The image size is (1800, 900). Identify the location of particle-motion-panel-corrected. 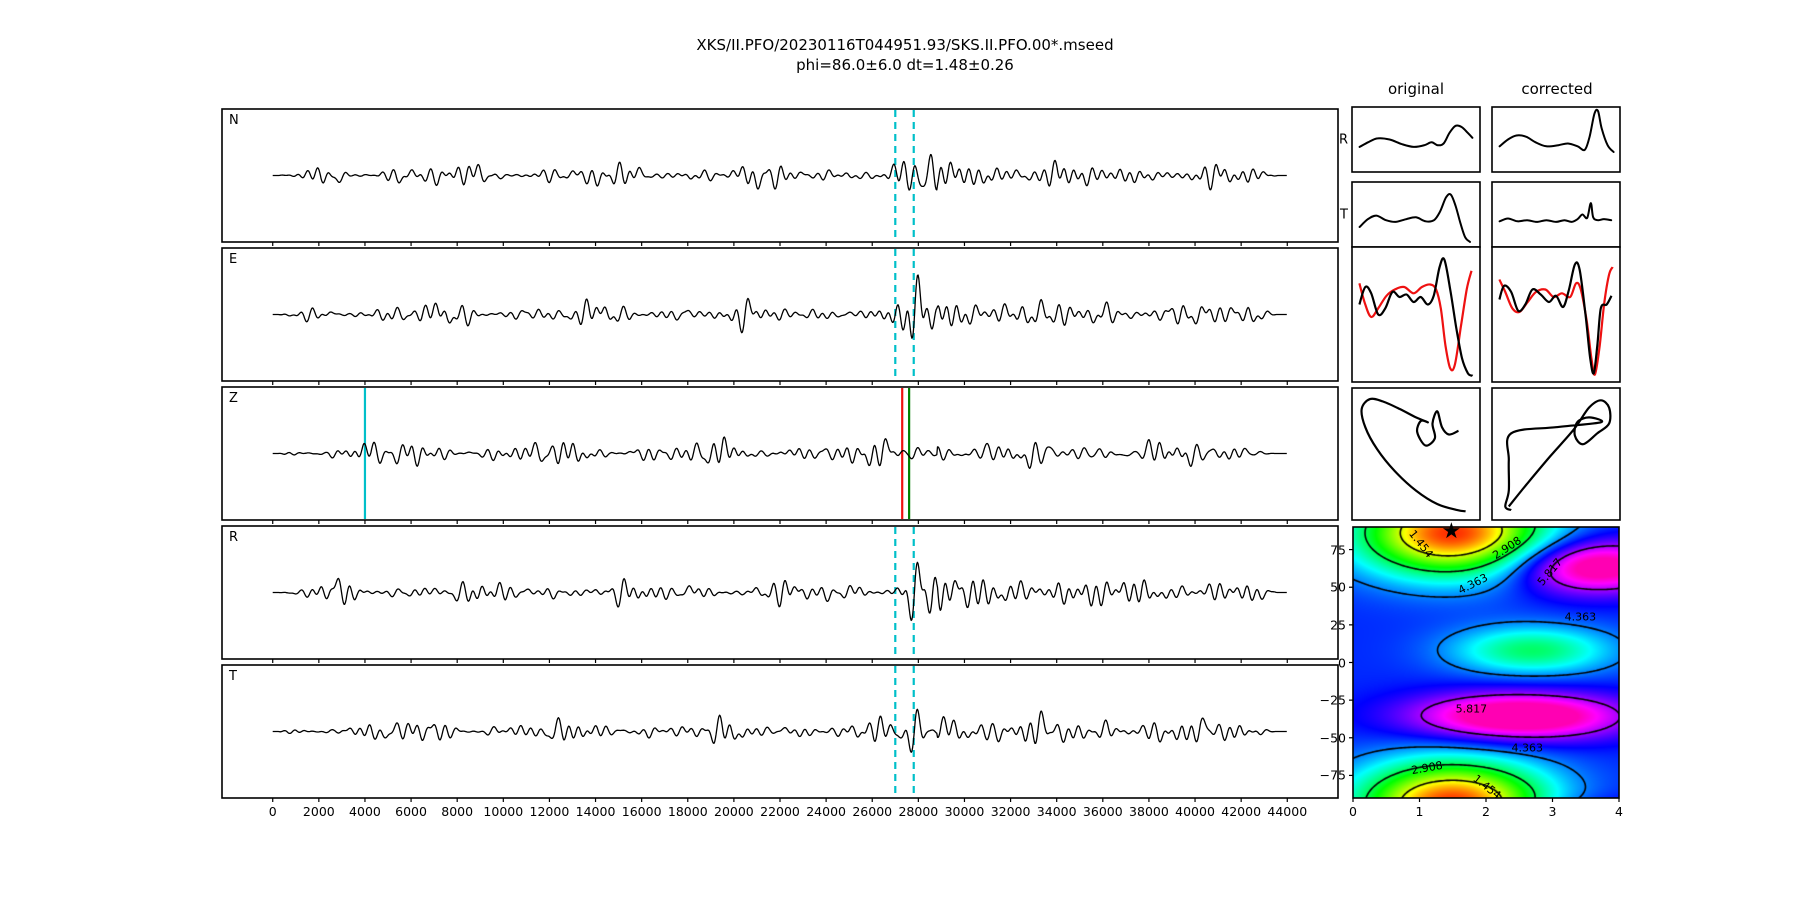
(1556, 454).